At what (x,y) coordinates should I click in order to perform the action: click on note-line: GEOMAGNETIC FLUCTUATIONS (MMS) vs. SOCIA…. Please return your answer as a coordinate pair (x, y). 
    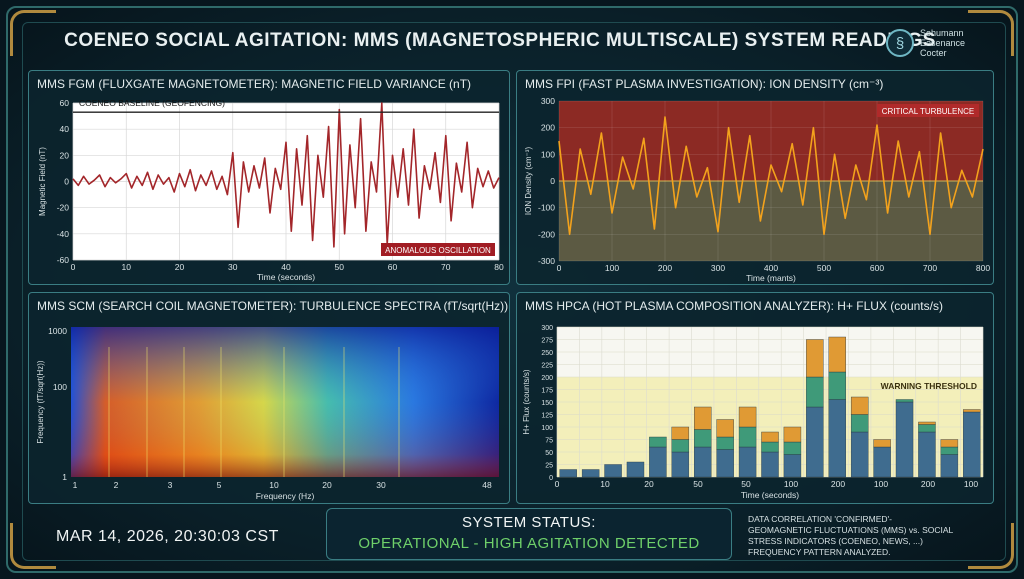
    Looking at the image, I should click on (851, 530).